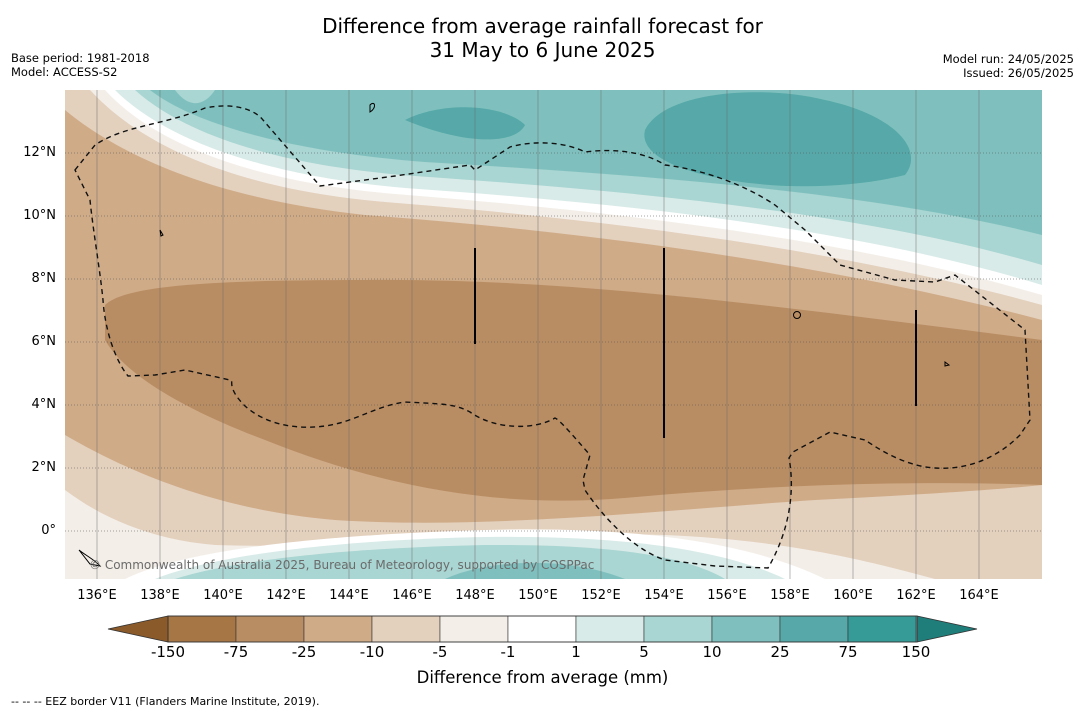  I want to click on colorbar-label: -5, so click(440, 652).